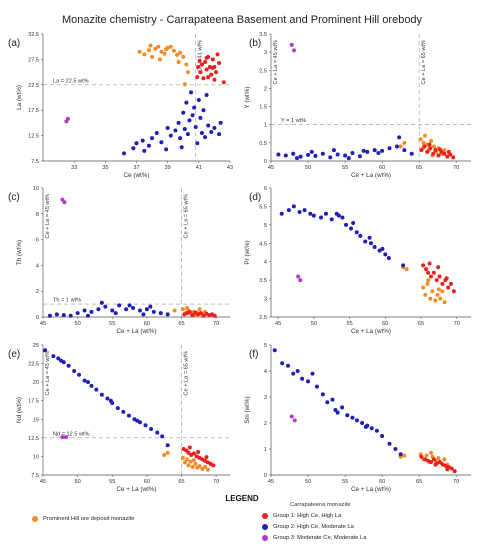 The height and width of the screenshot is (550, 484). What do you see at coordinates (255, 43) in the screenshot?
I see `panel-letter: (b)` at bounding box center [255, 43].